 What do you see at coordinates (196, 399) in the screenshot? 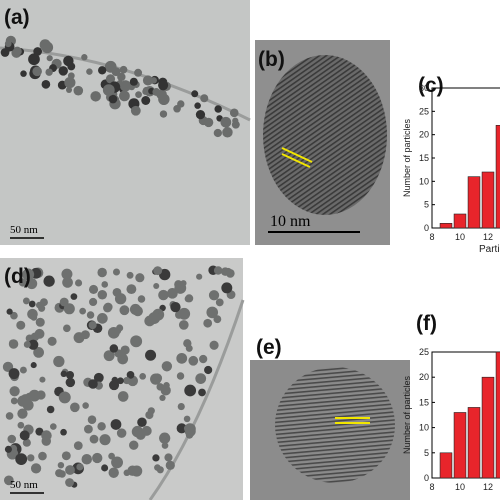
I see `film-edge` at bounding box center [196, 399].